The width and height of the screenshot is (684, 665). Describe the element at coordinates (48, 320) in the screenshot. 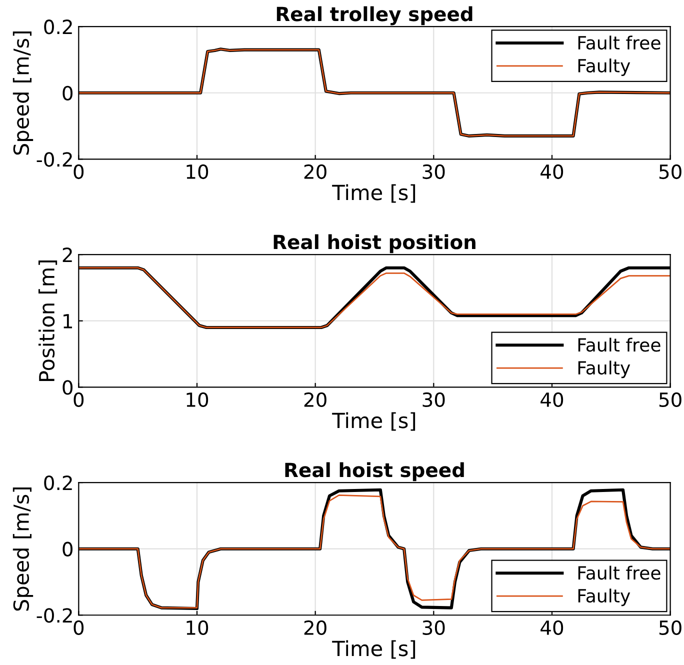

I see `y-axis-title: Position [m]` at that location.